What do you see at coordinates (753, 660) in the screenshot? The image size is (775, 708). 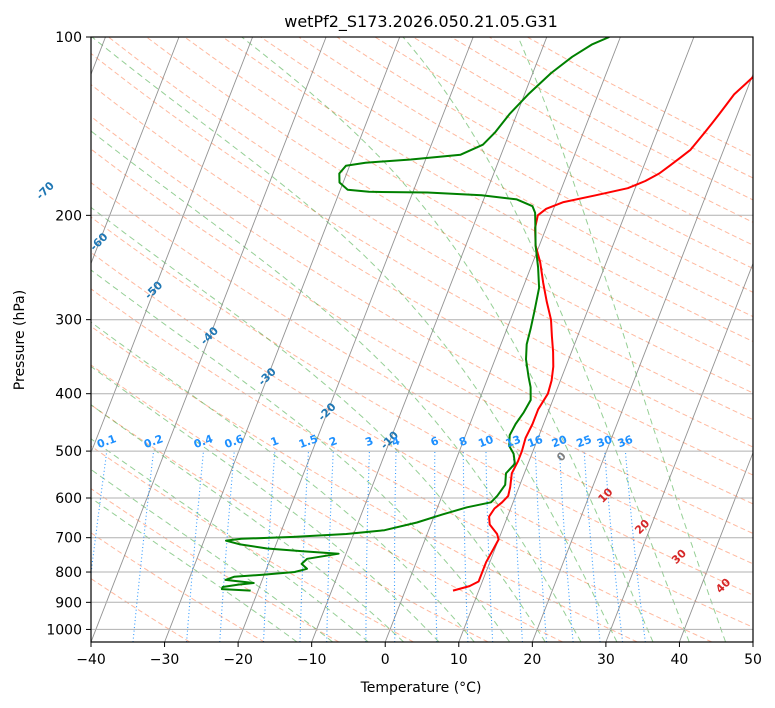 I see `x-tick-label: 50` at bounding box center [753, 660].